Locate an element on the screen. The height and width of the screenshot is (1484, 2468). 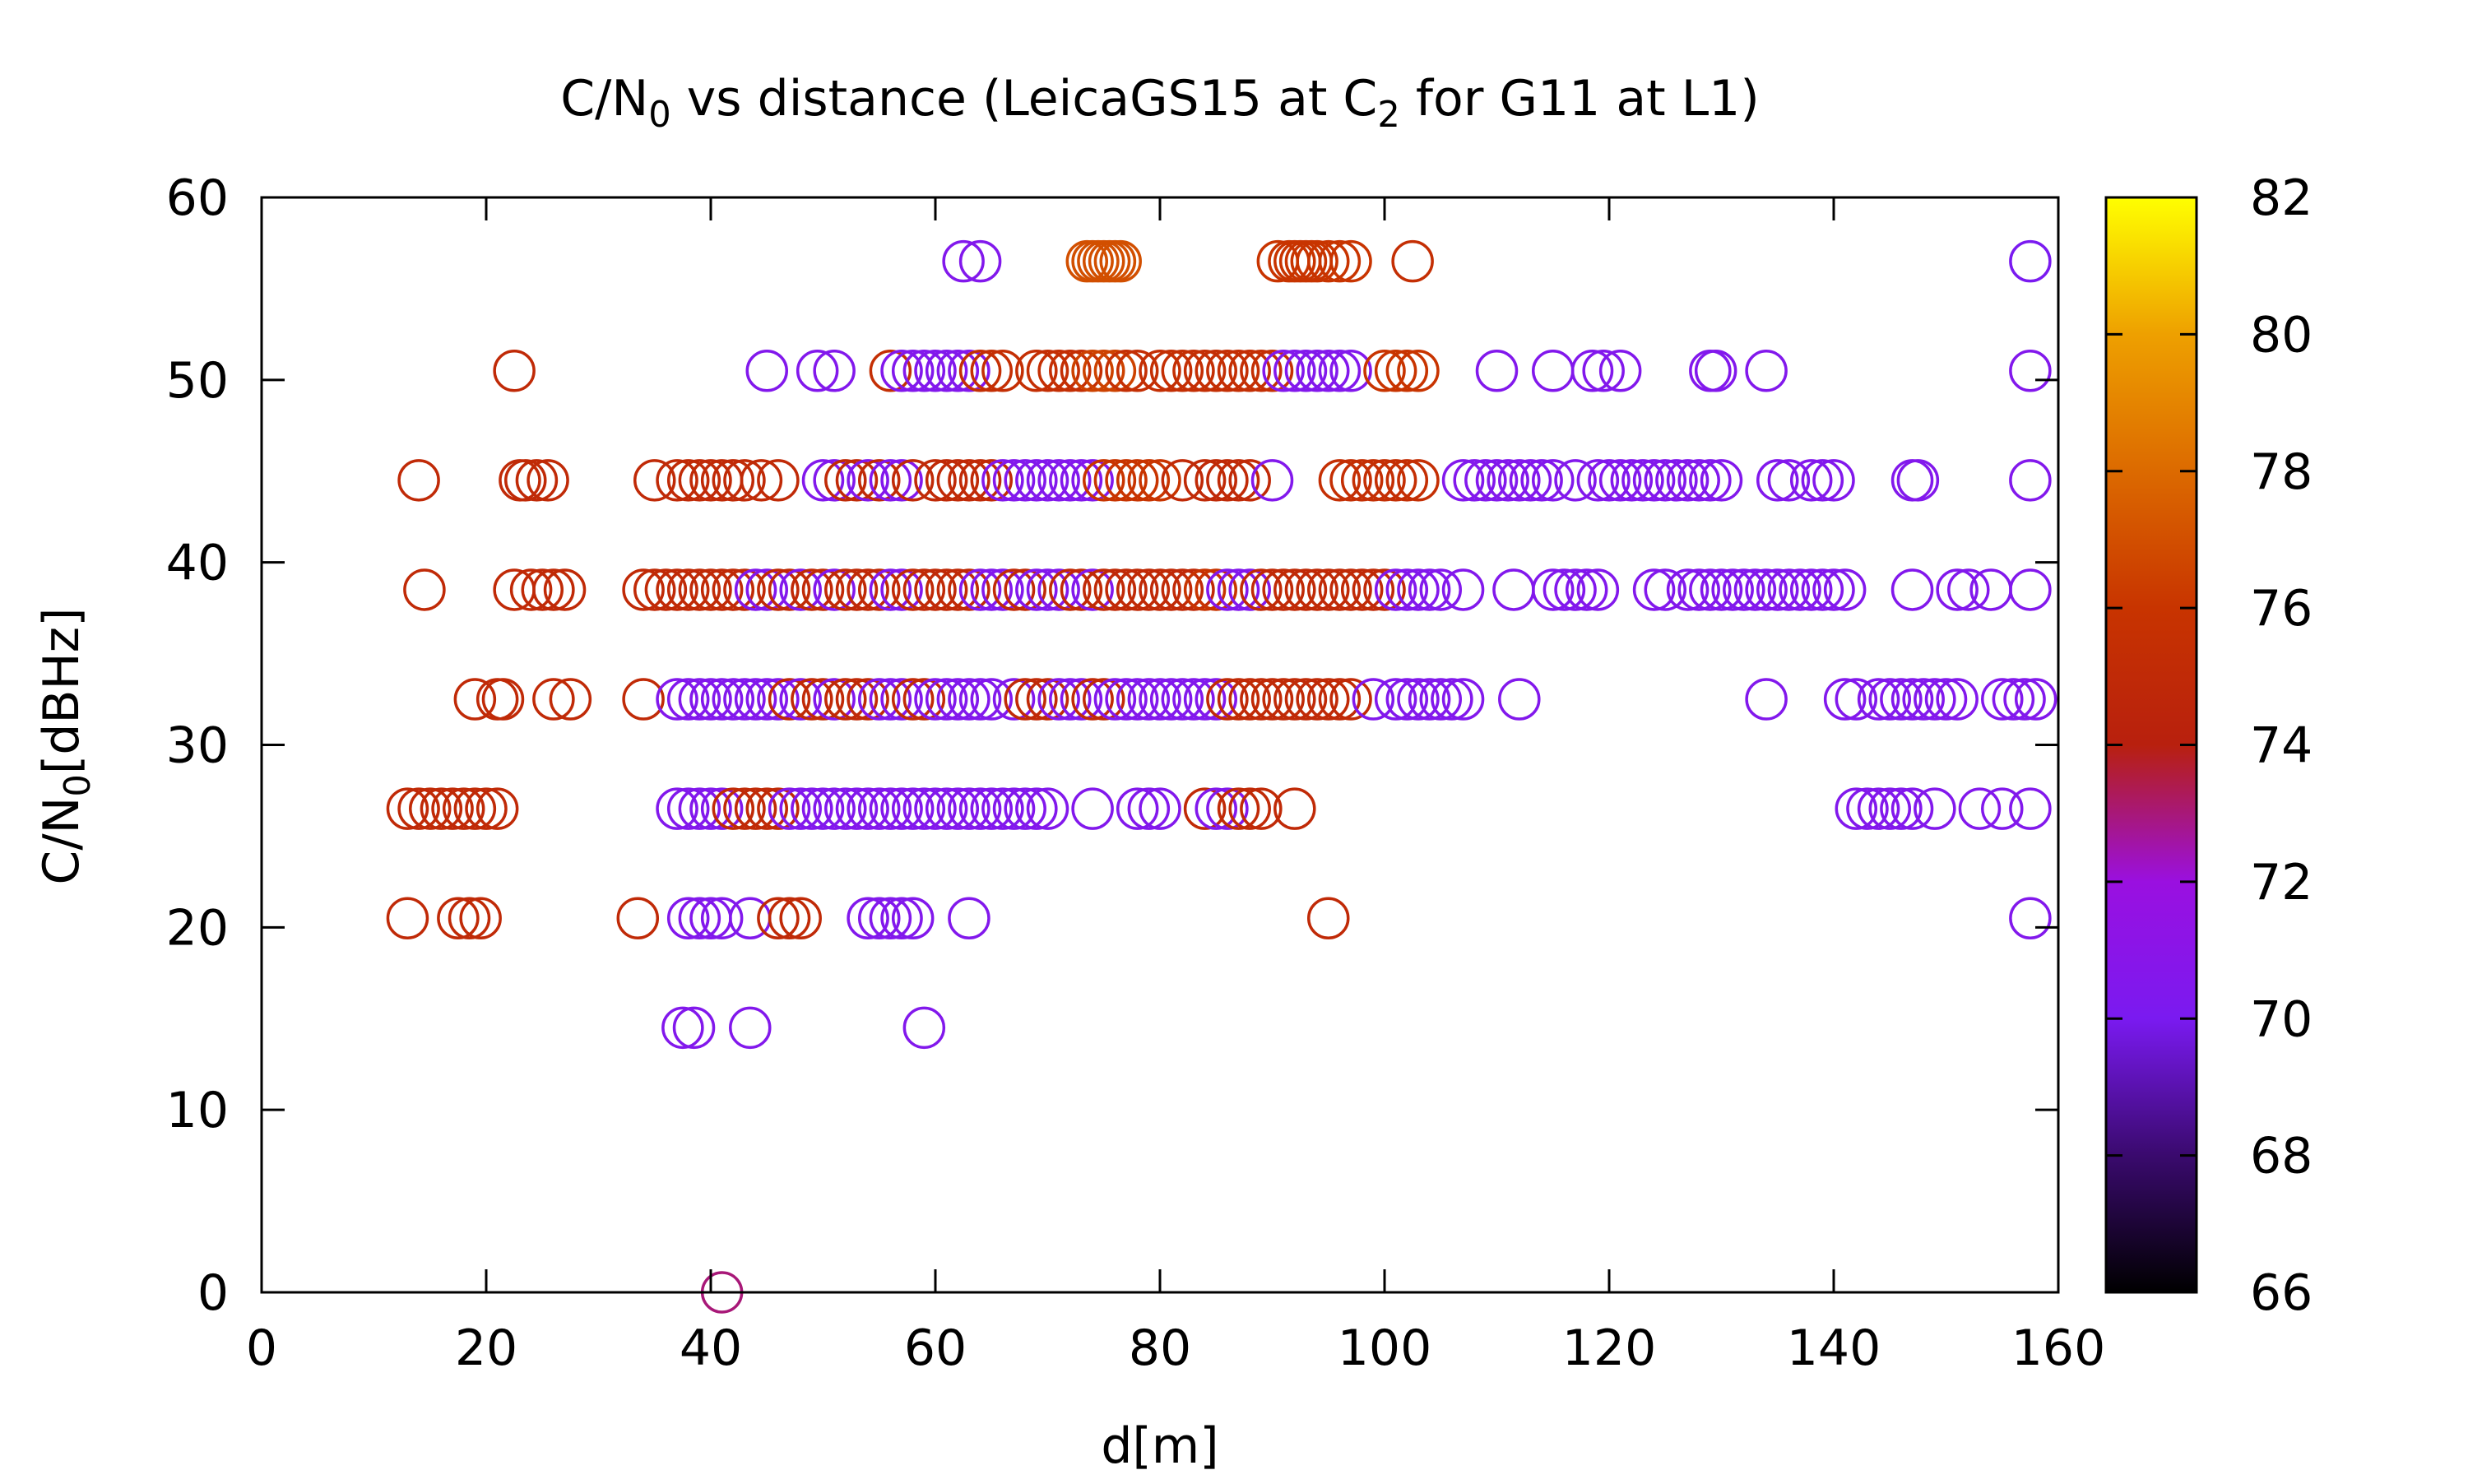
y-tick-label: 60 is located at coordinates (197, 198).